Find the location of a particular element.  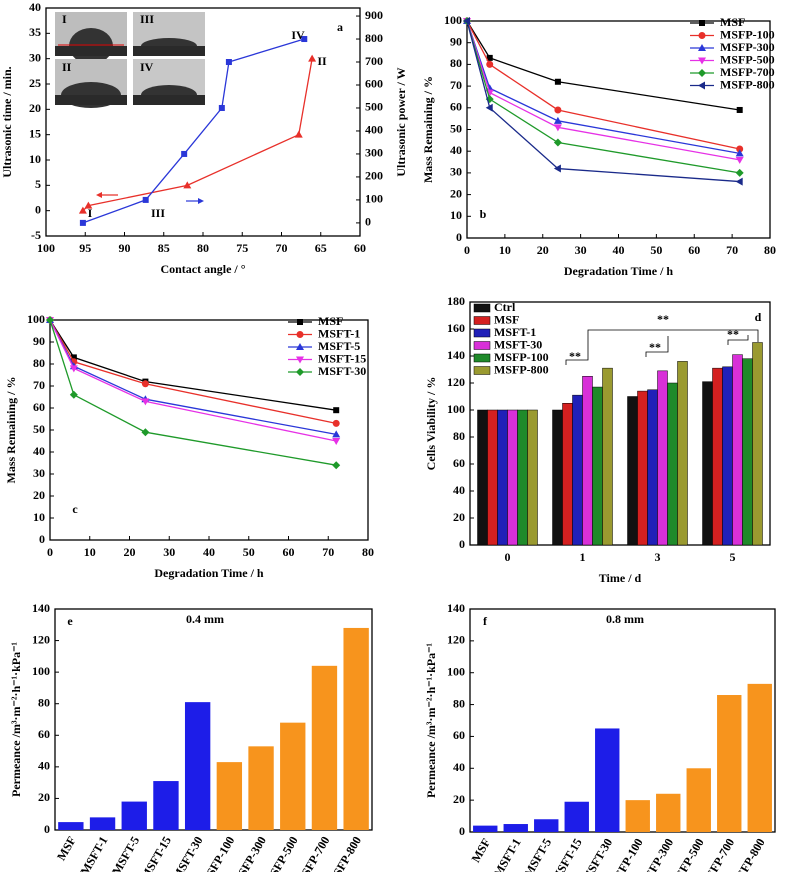

x-tick-label: MSFT-15 is located at coordinates (156, 853).